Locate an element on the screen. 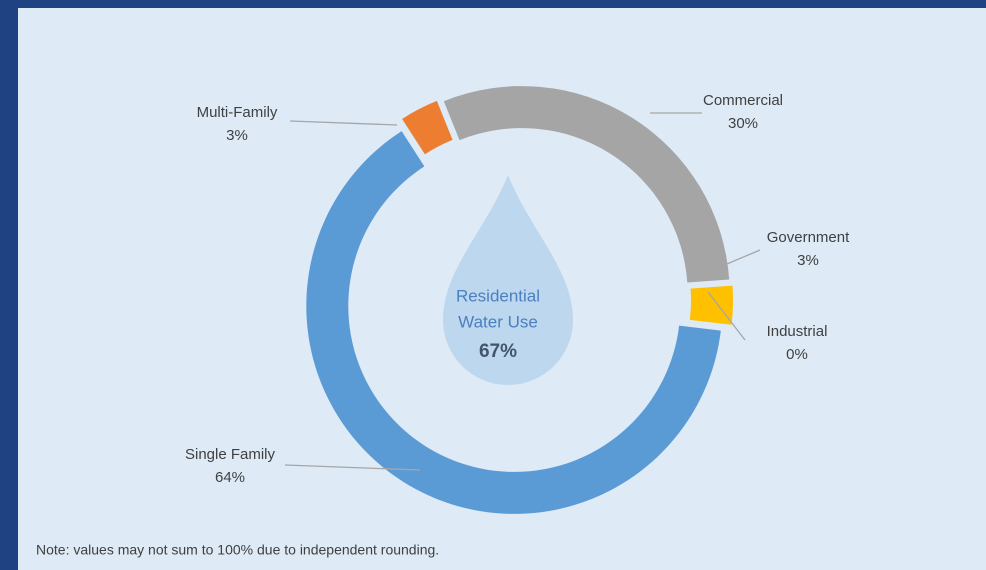  slice-label: Commercial is located at coordinates (743, 100).